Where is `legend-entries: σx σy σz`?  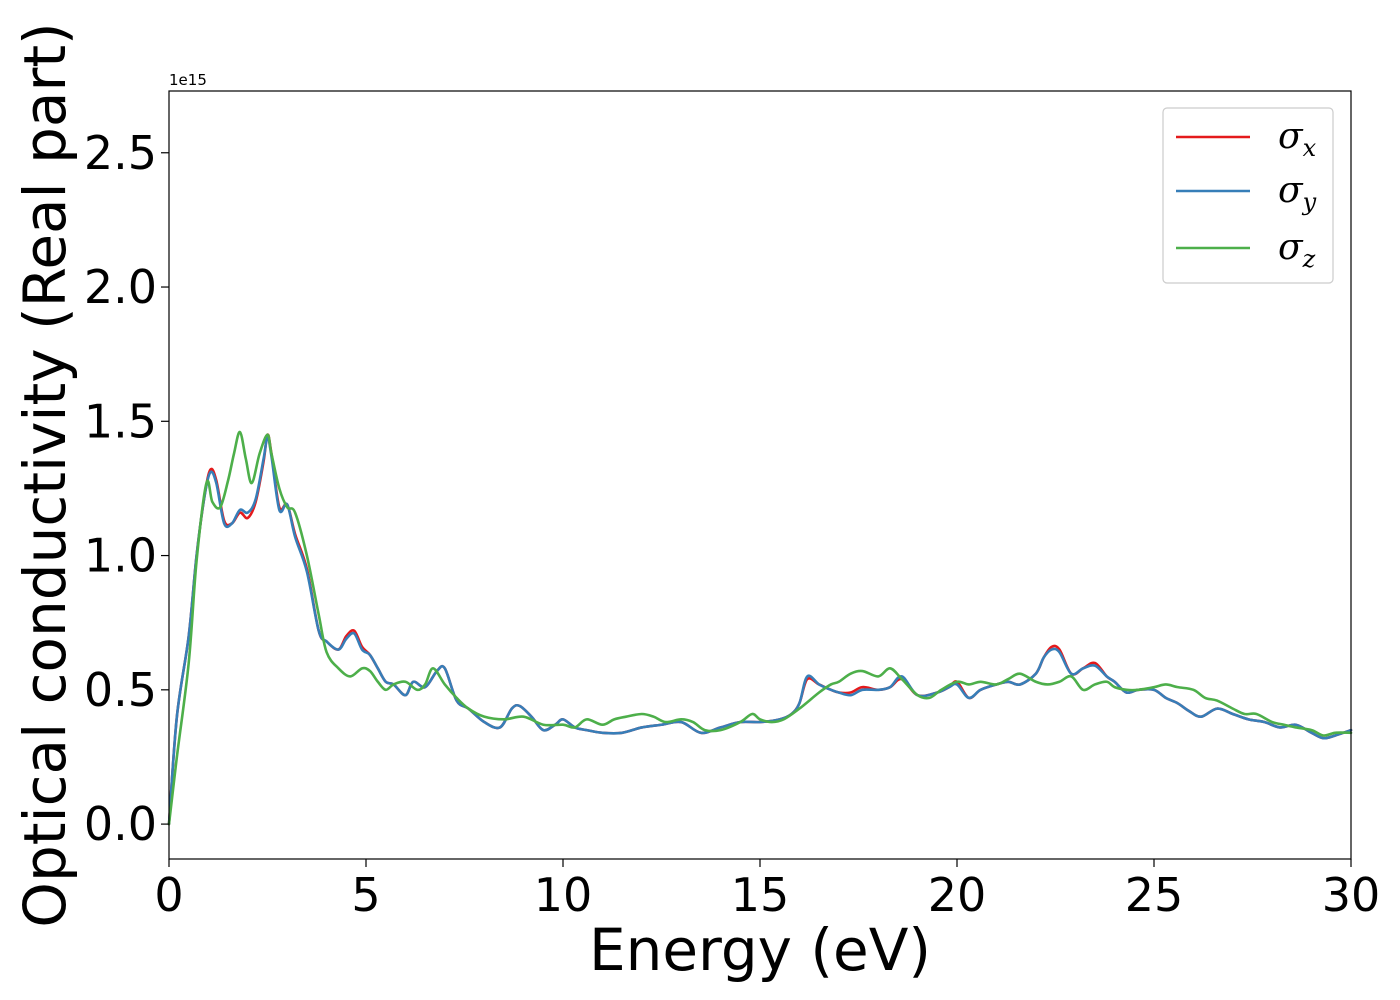
legend-entries: σx σy σz is located at coordinates (1246, 194).